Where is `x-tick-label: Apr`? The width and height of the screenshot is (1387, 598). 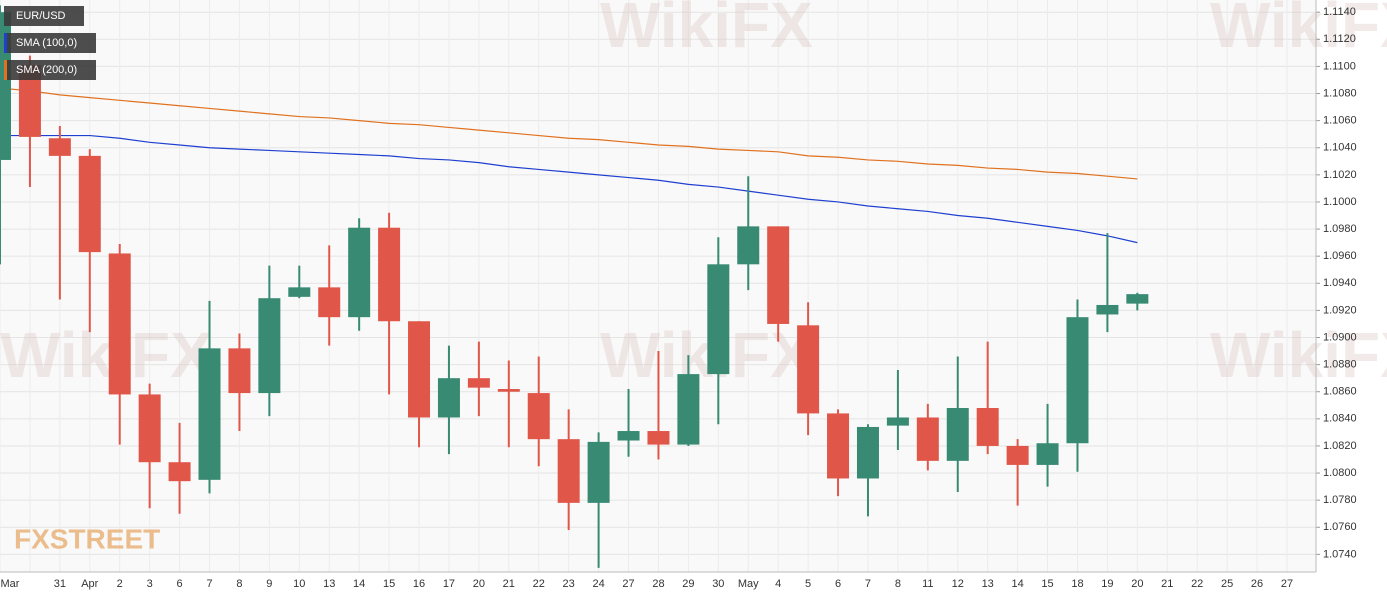
x-tick-label: Apr is located at coordinates (89, 584).